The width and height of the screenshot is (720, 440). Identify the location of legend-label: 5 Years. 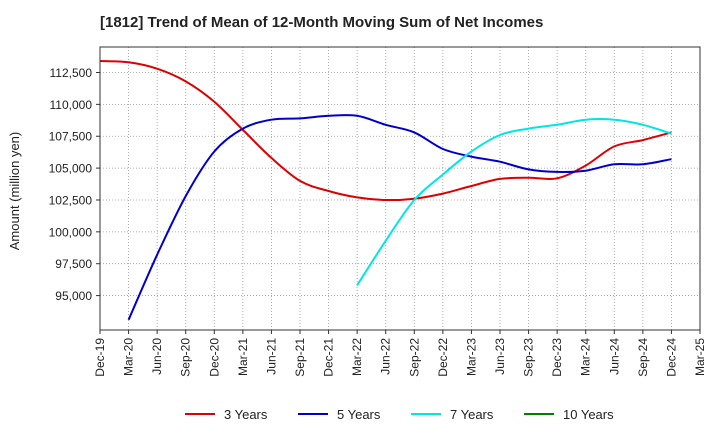
(359, 414).